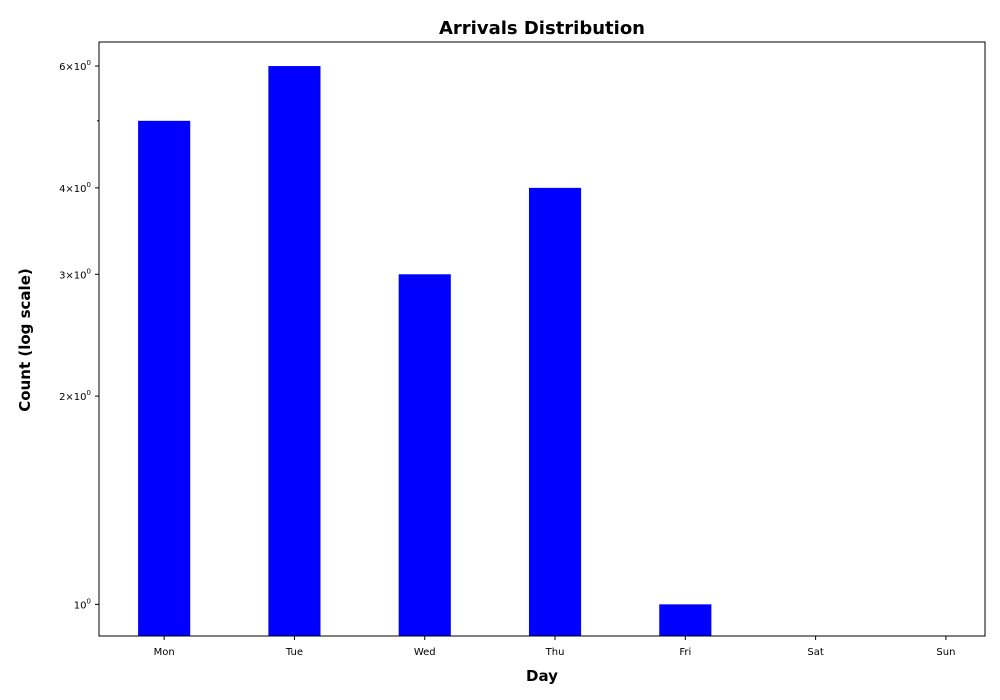 The height and width of the screenshot is (700, 1000). What do you see at coordinates (424, 455) in the screenshot?
I see `bar-wed` at bounding box center [424, 455].